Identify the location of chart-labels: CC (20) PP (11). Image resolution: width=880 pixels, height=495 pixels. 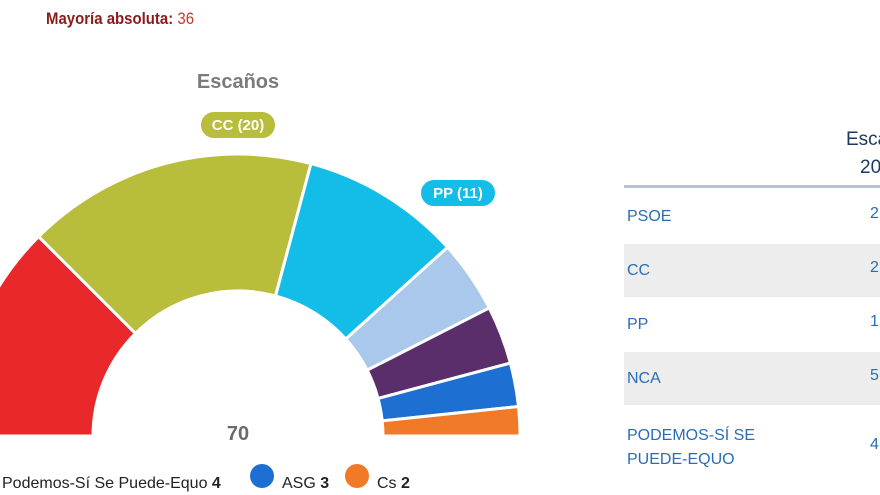
(348, 159).